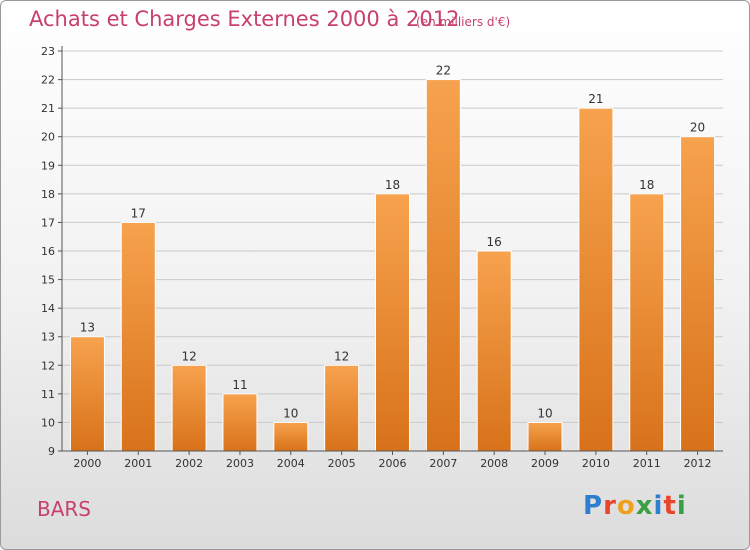 This screenshot has height=550, width=750. Describe the element at coordinates (392, 322) in the screenshot. I see `bar-2006` at that location.